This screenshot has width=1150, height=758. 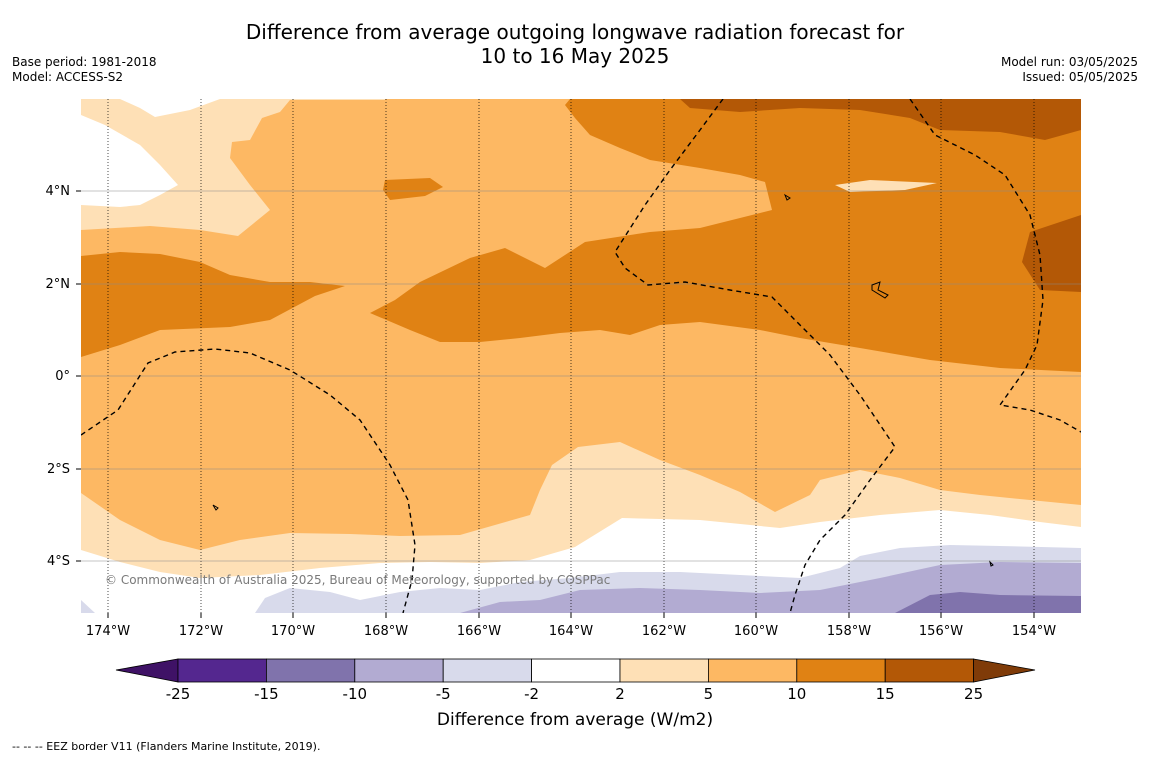 What do you see at coordinates (531, 694) in the screenshot?
I see `colorbar-label: -2` at bounding box center [531, 694].